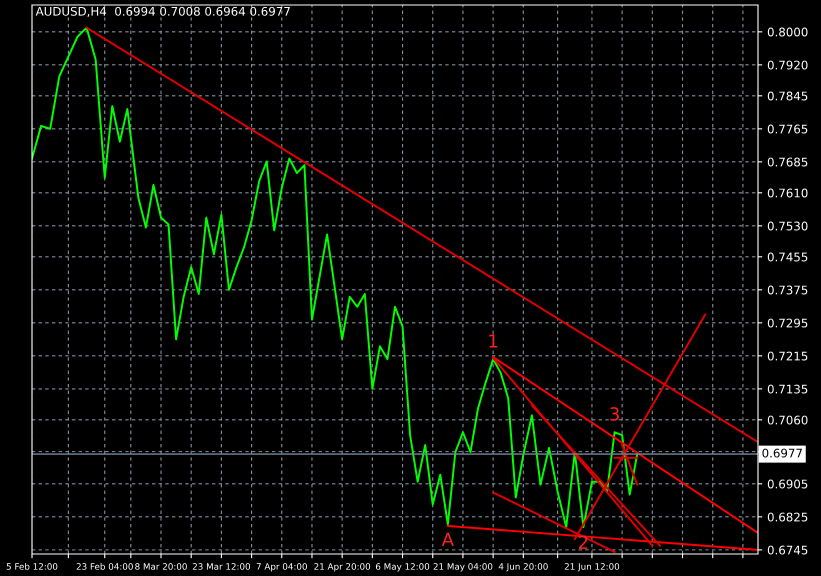 The image size is (821, 576). What do you see at coordinates (161, 566) in the screenshot?
I see `x-tick-label: 8 Mar 20:00` at bounding box center [161, 566].